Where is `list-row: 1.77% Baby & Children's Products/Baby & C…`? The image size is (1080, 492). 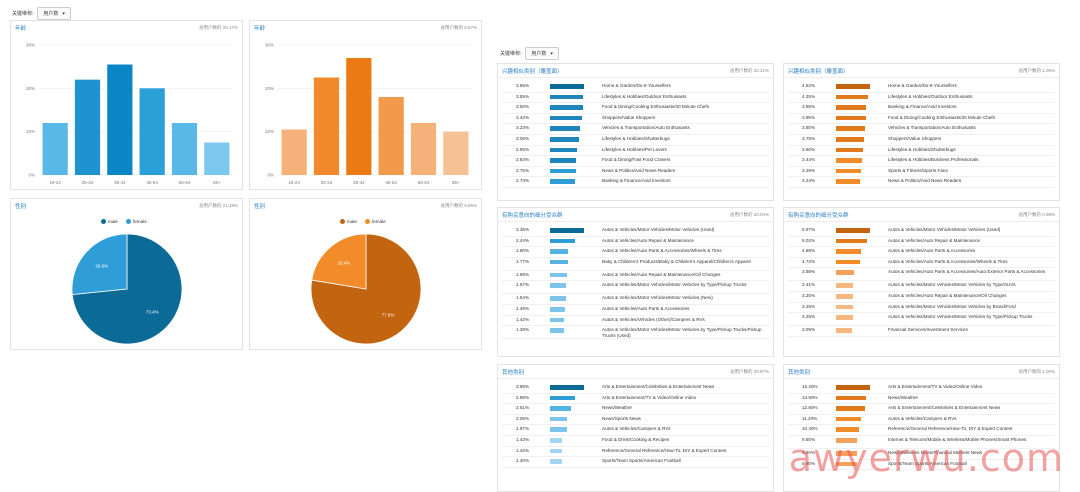 list-row: 1.77% Baby & Children's Products/Baby & C… is located at coordinates (635, 265).